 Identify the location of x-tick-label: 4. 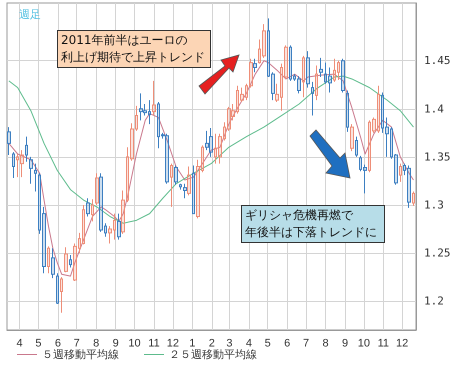
(249, 344).